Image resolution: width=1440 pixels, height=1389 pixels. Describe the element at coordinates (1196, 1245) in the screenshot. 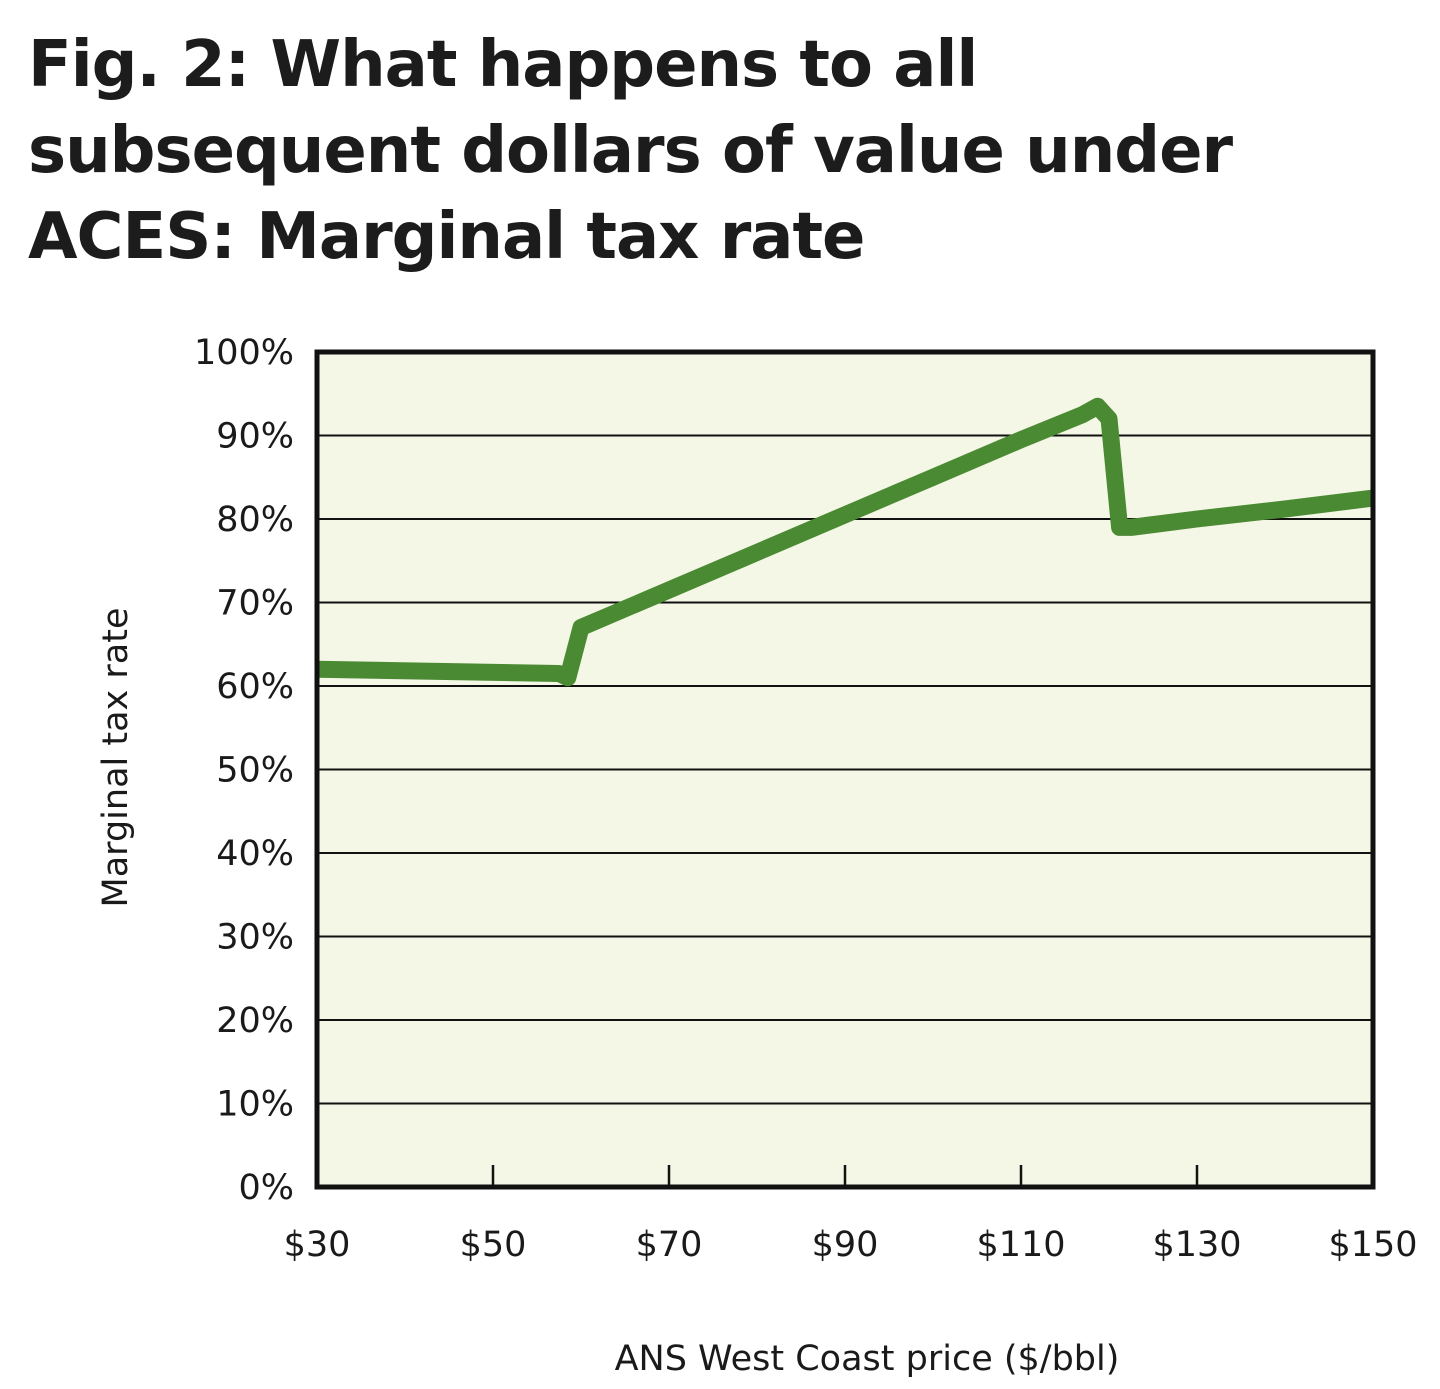

I see `x-tick-label-130: $130` at that location.